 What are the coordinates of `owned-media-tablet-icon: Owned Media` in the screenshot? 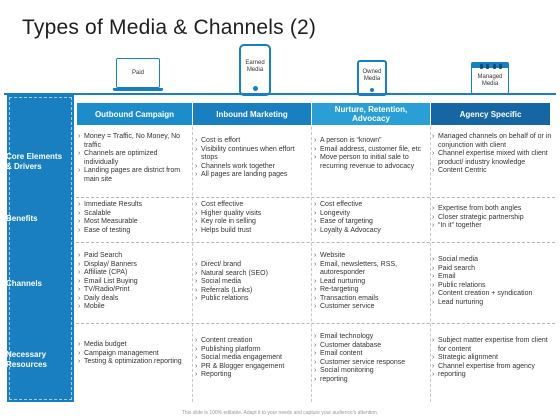 It's located at (372, 78).